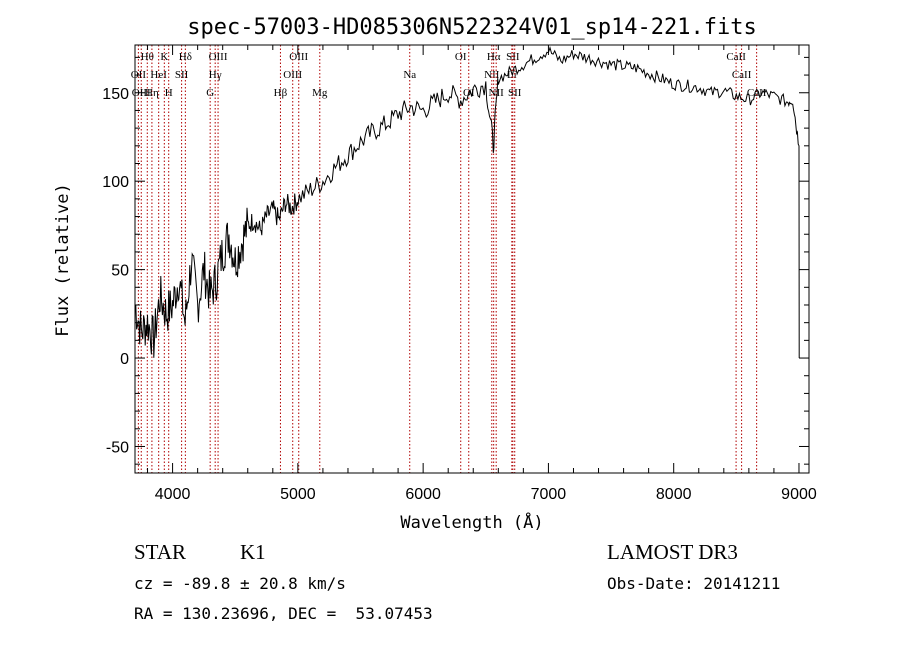 Image resolution: width=900 pixels, height=649 pixels. What do you see at coordinates (799, 494) in the screenshot?
I see `x-tick-label: 9000` at bounding box center [799, 494].